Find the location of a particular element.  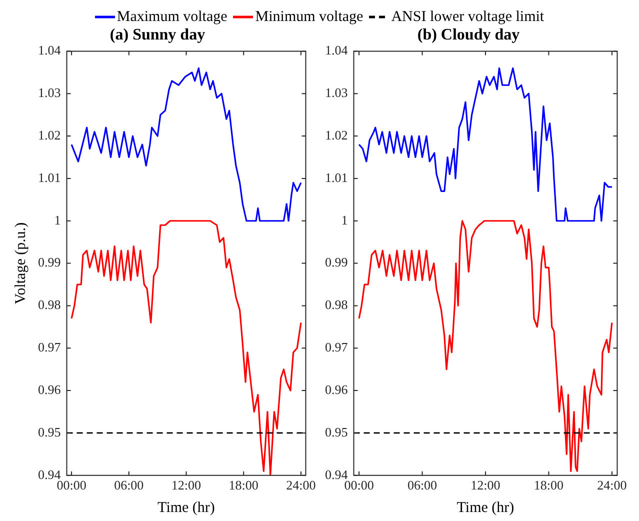

chart-title: (b) Cloudy day is located at coordinates (468, 35).